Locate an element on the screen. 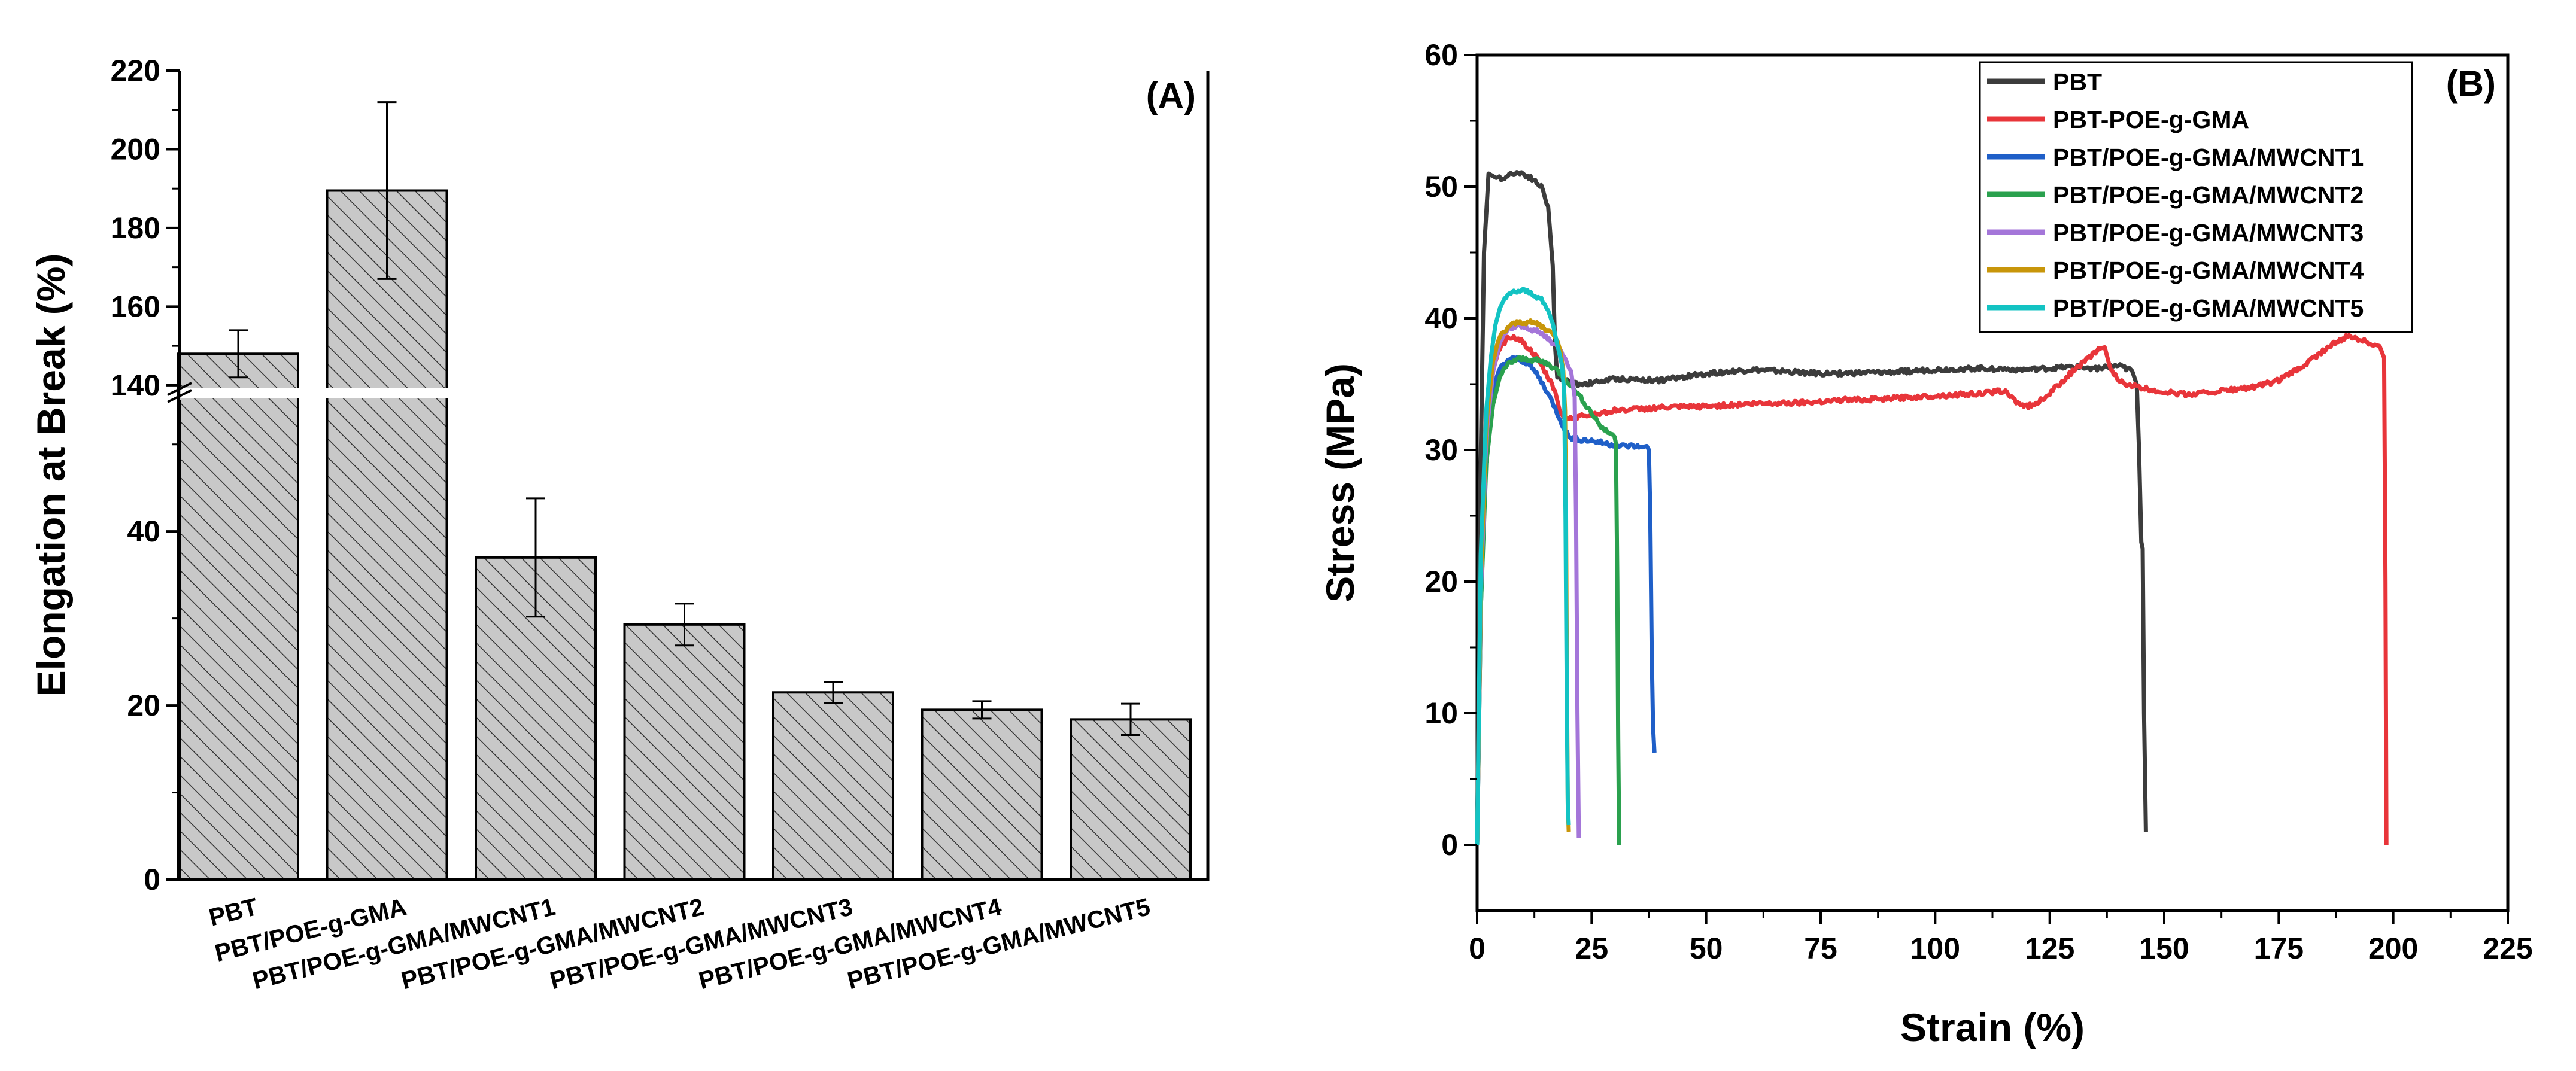  y-tick-label: 140 is located at coordinates (135, 386).